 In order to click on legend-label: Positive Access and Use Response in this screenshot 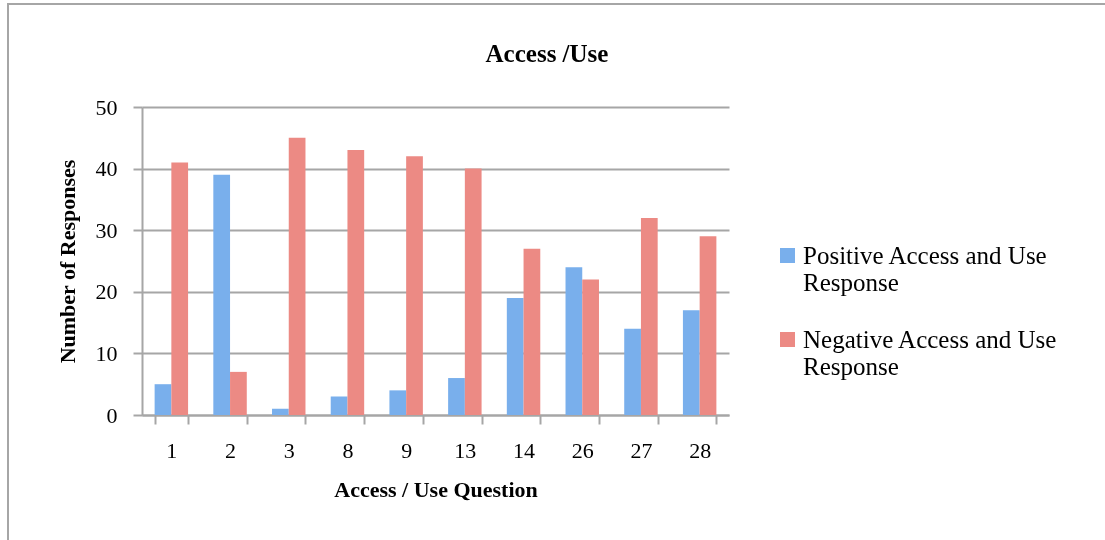, I will do `click(925, 268)`.